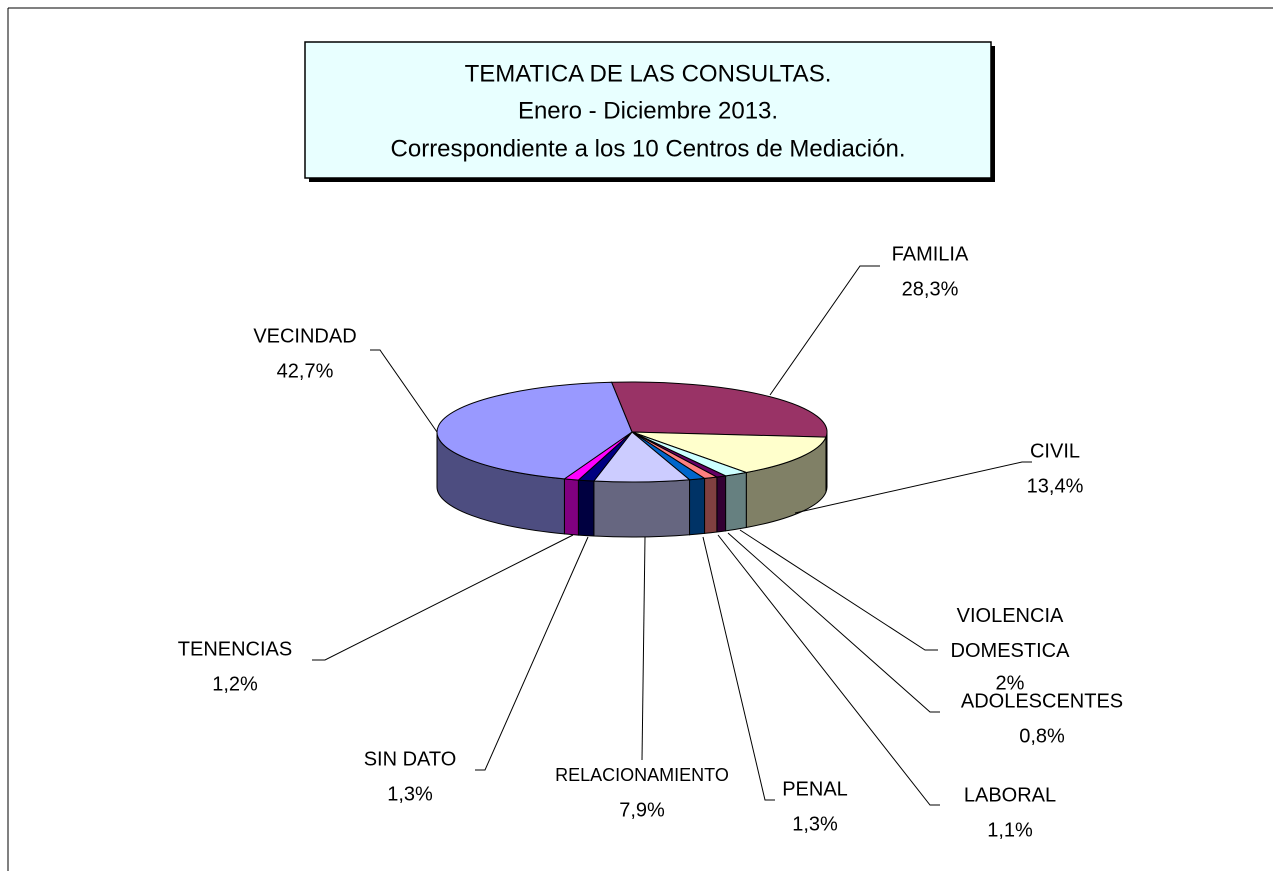  What do you see at coordinates (930, 289) in the screenshot?
I see `value-label: 28,3%` at bounding box center [930, 289].